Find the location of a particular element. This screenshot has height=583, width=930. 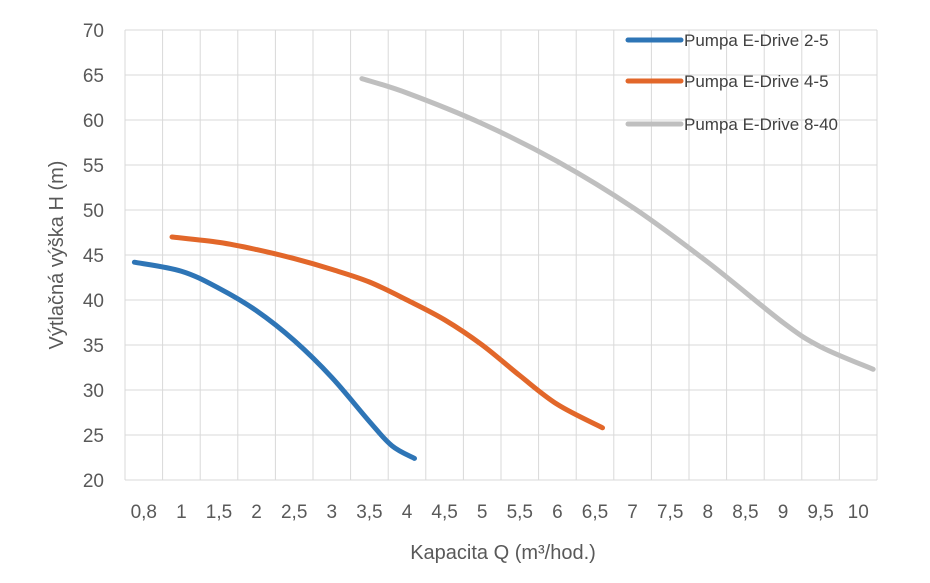

legend-label-8-40: Pumpa E-Drive 8-40 is located at coordinates (761, 124).